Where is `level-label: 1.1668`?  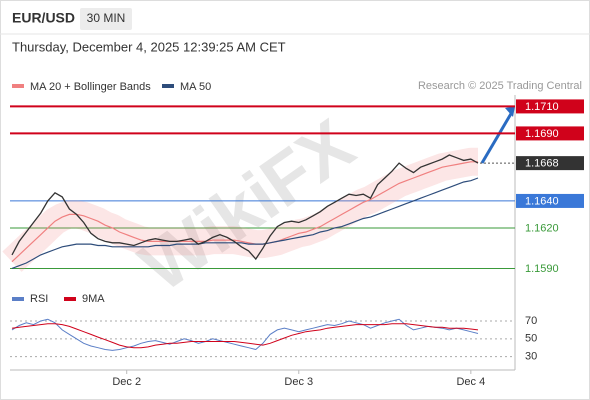 level-label: 1.1668 is located at coordinates (542, 164).